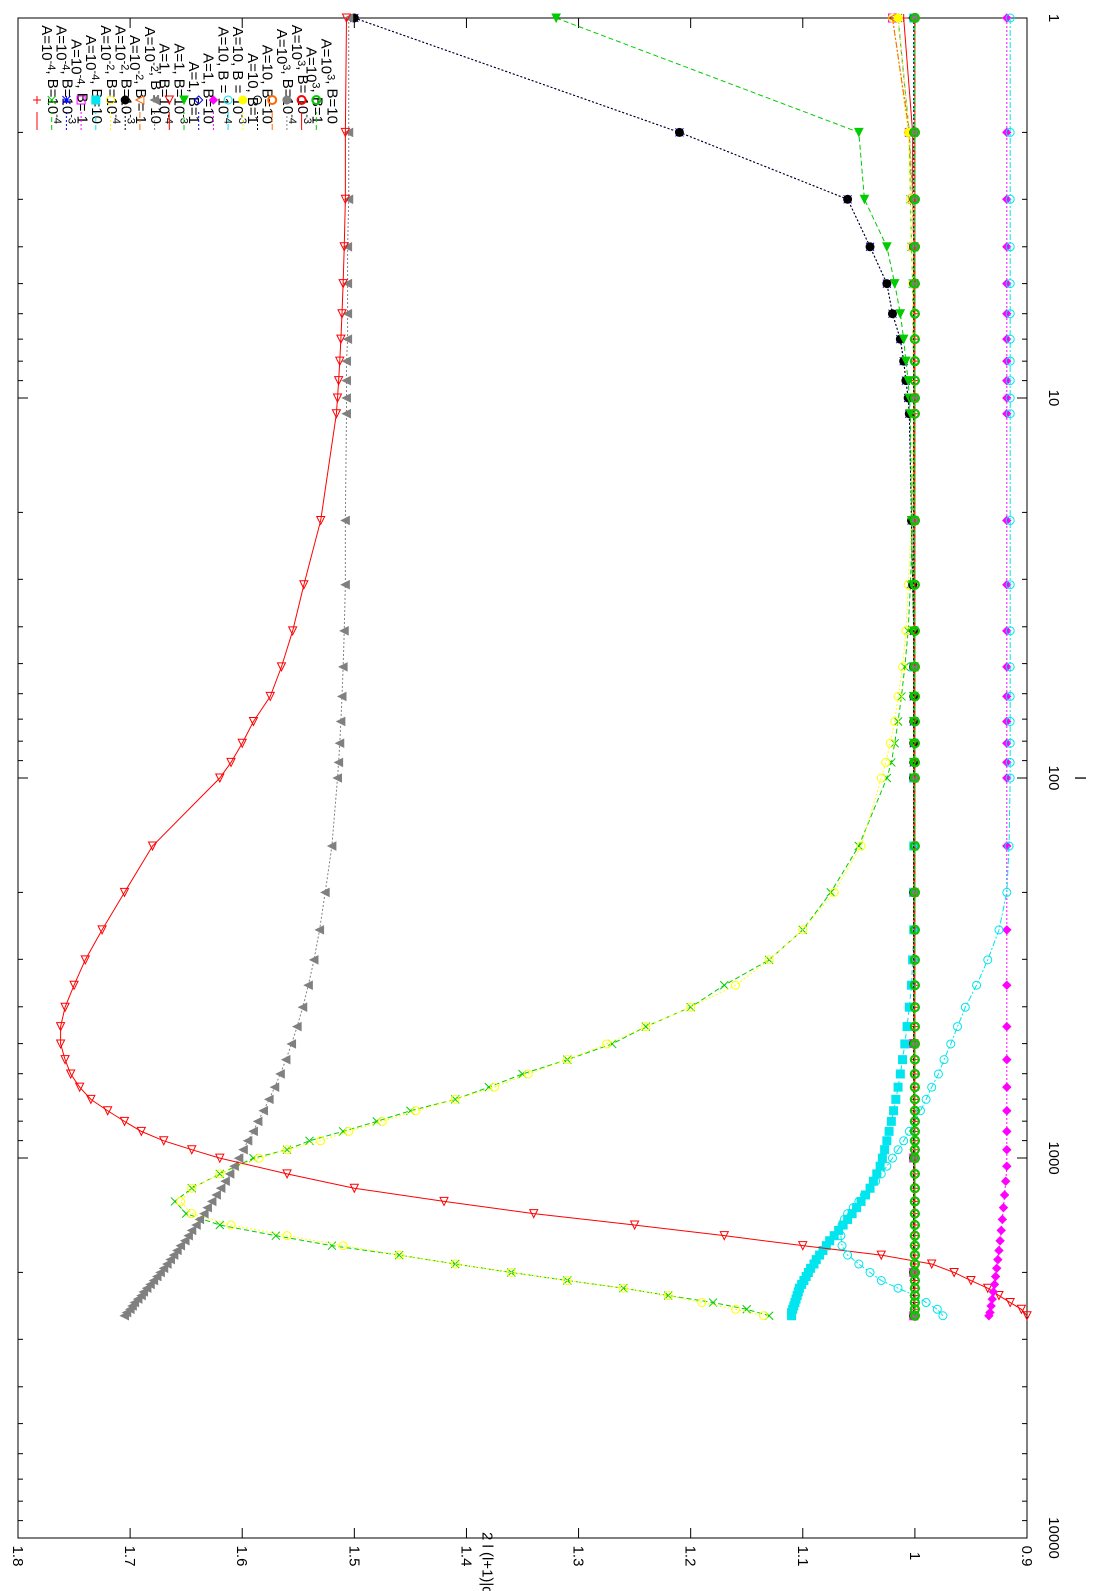  I want to click on x-tick-label: 100, so click(1053, 777).